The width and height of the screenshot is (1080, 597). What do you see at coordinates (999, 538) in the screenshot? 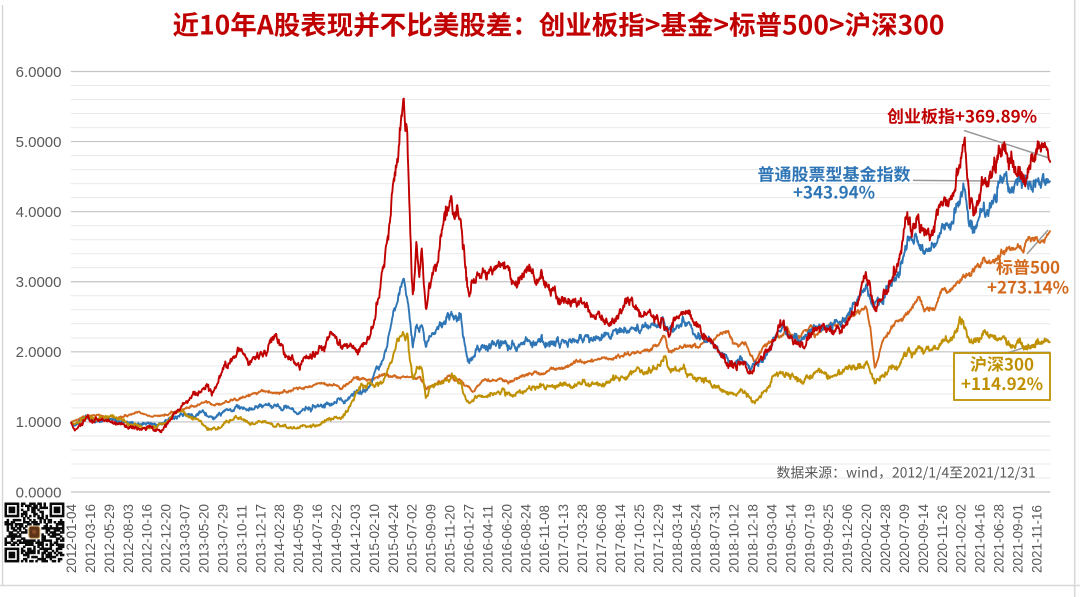
I see `svg-text: 2021-06-28` at bounding box center [999, 538].